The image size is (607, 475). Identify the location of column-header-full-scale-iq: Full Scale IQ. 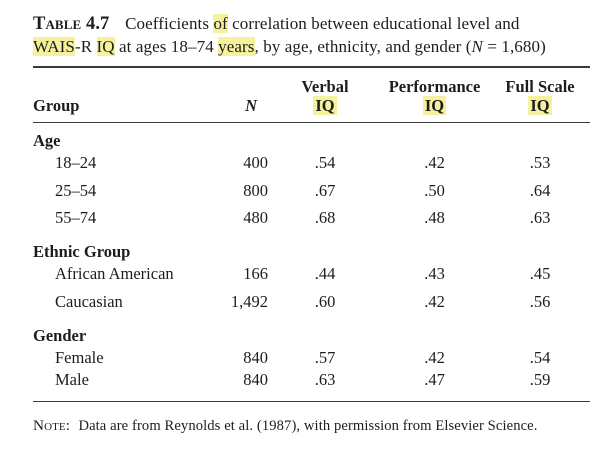
(540, 94).